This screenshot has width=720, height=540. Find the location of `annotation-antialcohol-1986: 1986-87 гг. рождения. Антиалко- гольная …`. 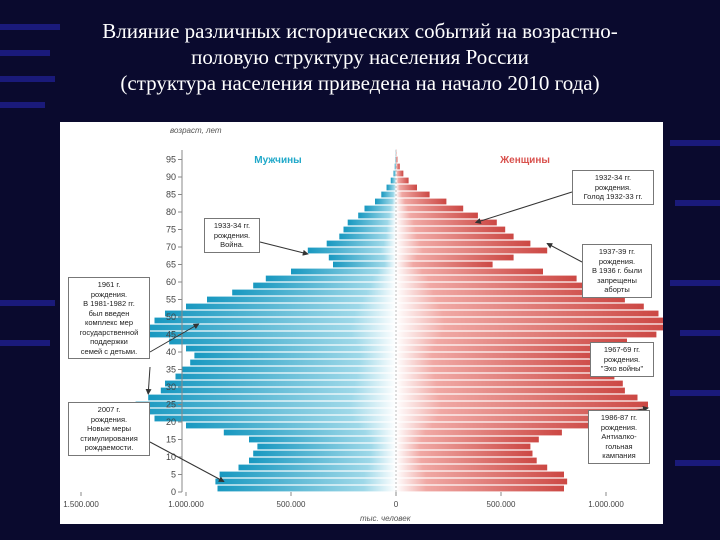

annotation-antialcohol-1986: 1986-87 гг. рождения. Антиалко- гольная … is located at coordinates (619, 437).